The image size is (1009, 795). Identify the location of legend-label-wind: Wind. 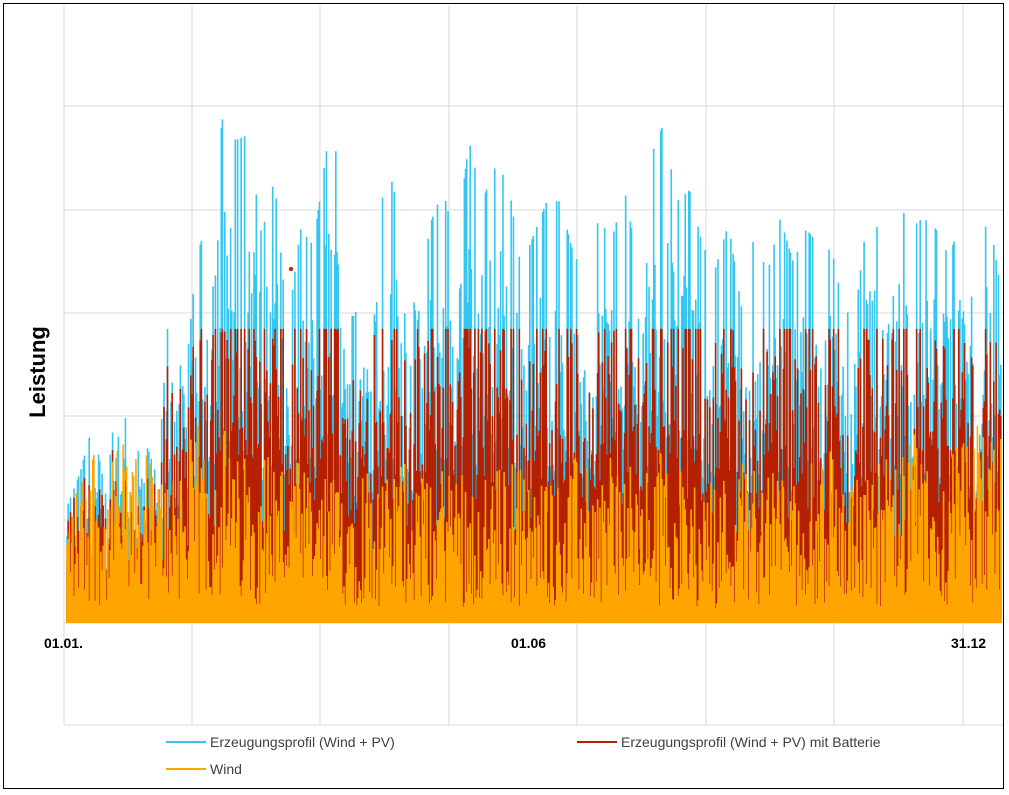
(226, 769).